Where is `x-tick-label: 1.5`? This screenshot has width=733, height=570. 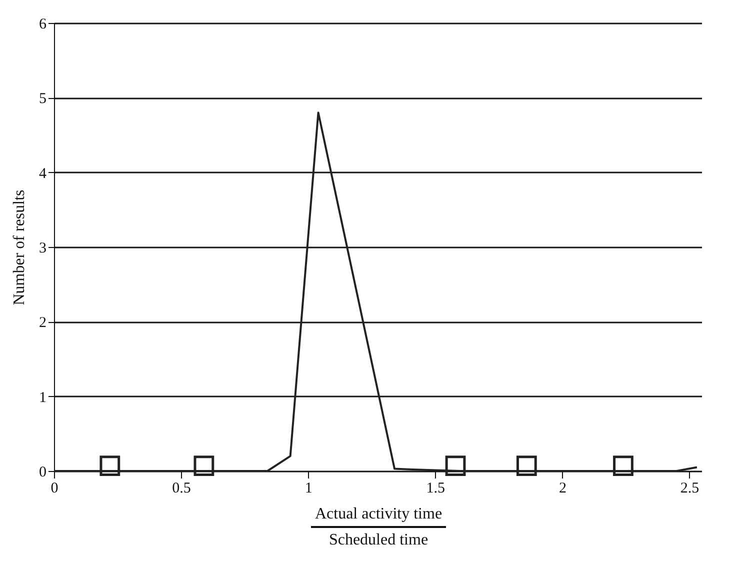 x-tick-label: 1.5 is located at coordinates (436, 488).